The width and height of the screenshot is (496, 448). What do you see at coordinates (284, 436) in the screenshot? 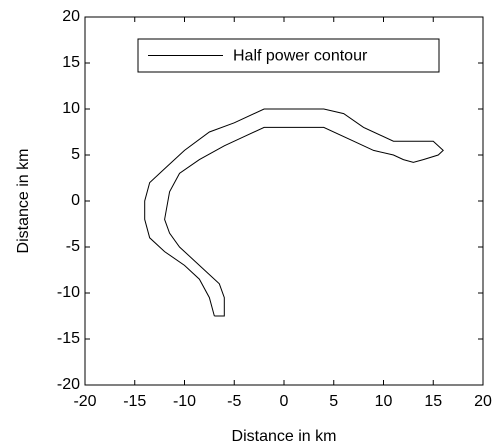
I see `x-axis-label: Distance in km` at bounding box center [284, 436].